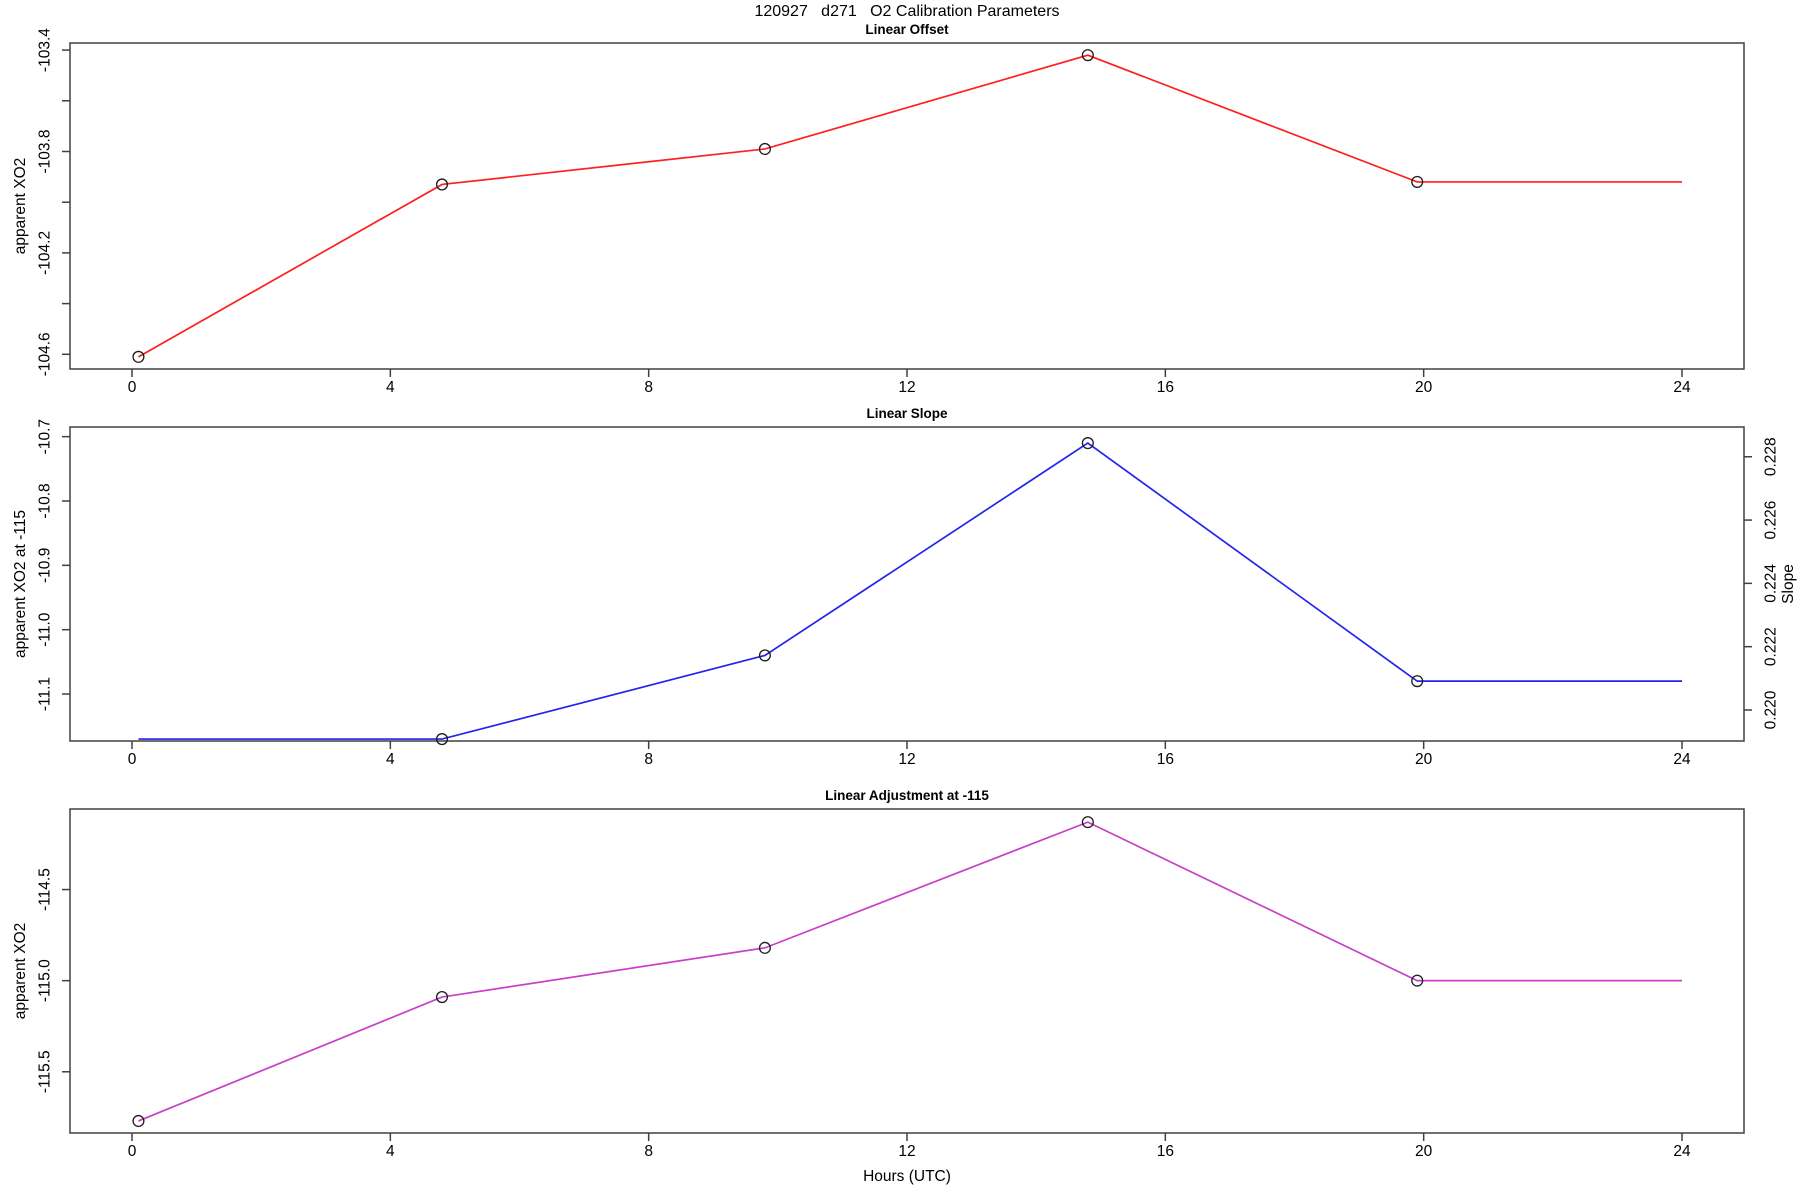 The width and height of the screenshot is (1800, 1200). What do you see at coordinates (44, 980) in the screenshot?
I see `y-tick-label: -115.0` at bounding box center [44, 980].